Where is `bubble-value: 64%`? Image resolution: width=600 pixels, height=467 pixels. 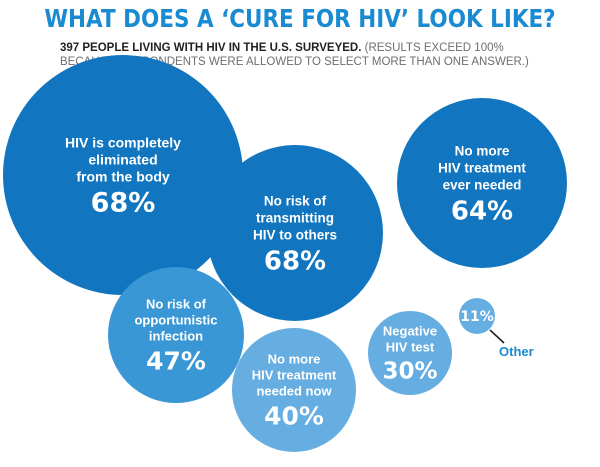 bubble-value: 64% is located at coordinates (482, 211).